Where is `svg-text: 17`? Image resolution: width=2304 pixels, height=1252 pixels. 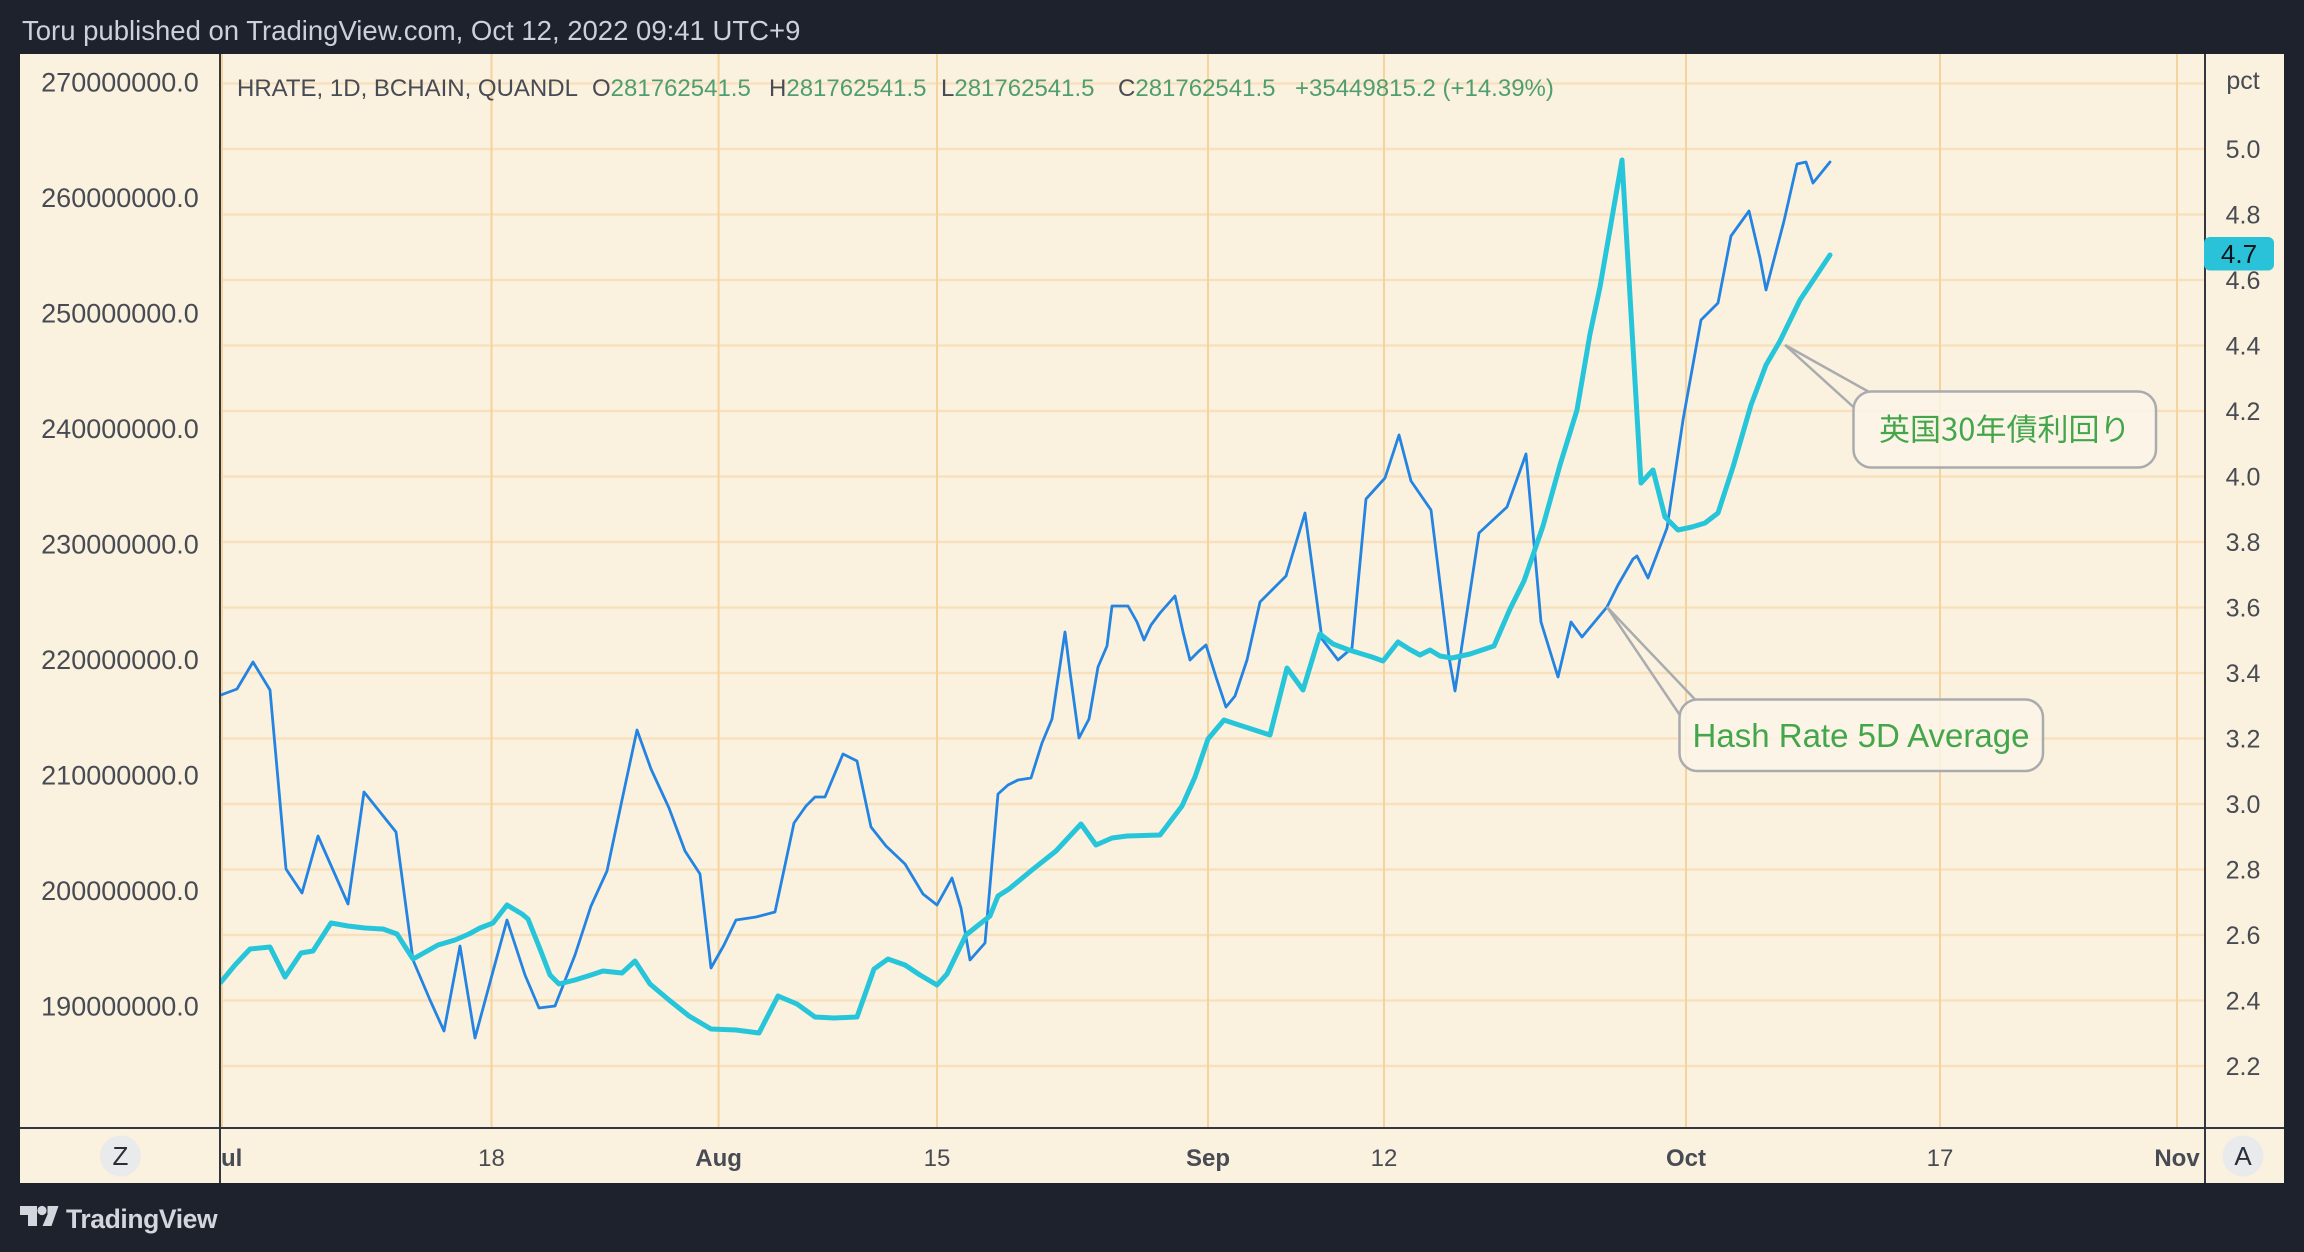
svg-text: 17 is located at coordinates (1940, 1158).